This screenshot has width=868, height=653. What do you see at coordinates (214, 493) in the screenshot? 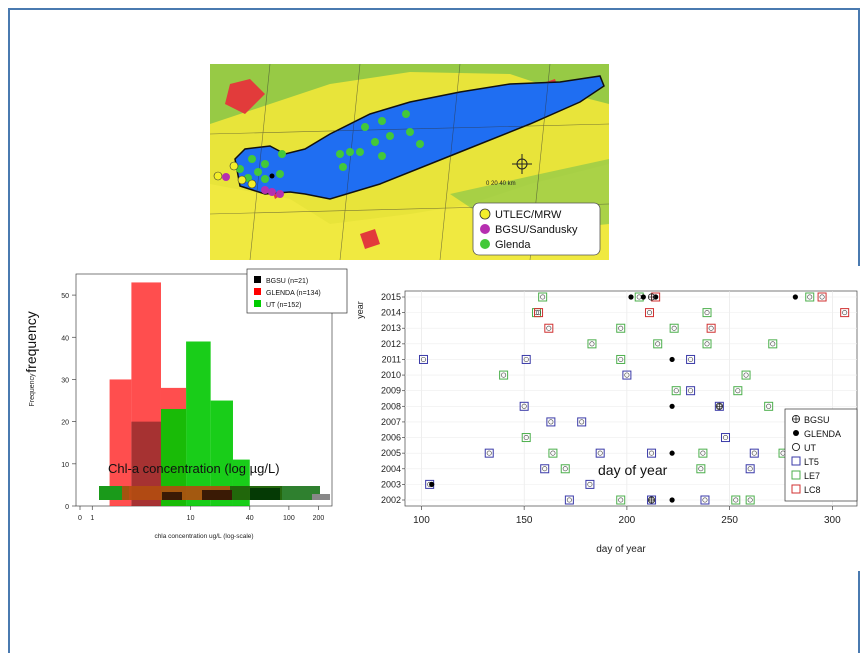
I see `histogram-bottom-strip` at bounding box center [214, 493].